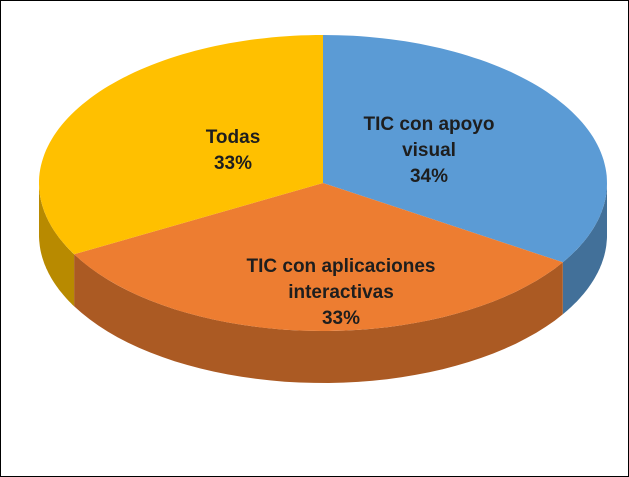 The height and width of the screenshot is (477, 629). I want to click on data-label: TIC con aplicaciones interactivas 33%, so click(341, 293).